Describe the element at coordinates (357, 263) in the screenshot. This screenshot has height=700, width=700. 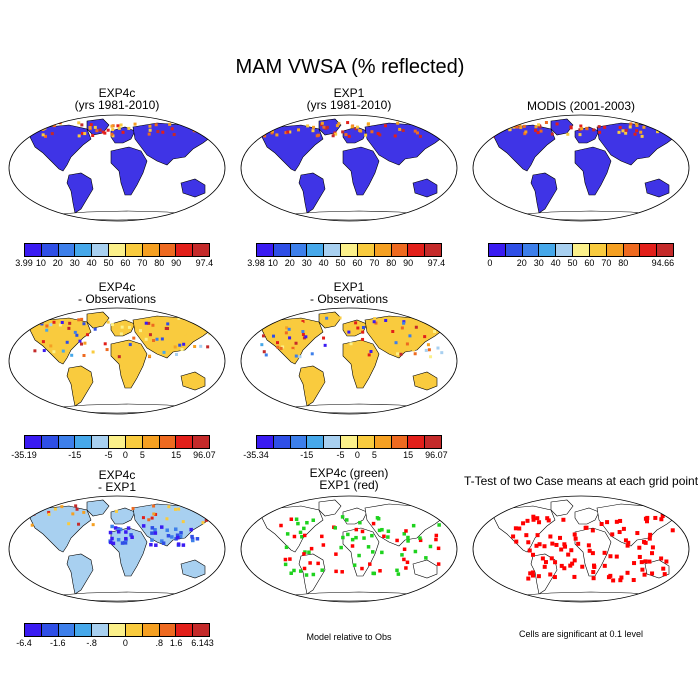
I see `tick-label: 60` at that location.